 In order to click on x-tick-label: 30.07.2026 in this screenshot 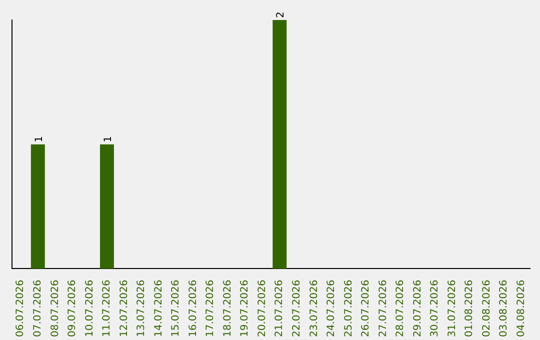, I will do `click(435, 309)`.